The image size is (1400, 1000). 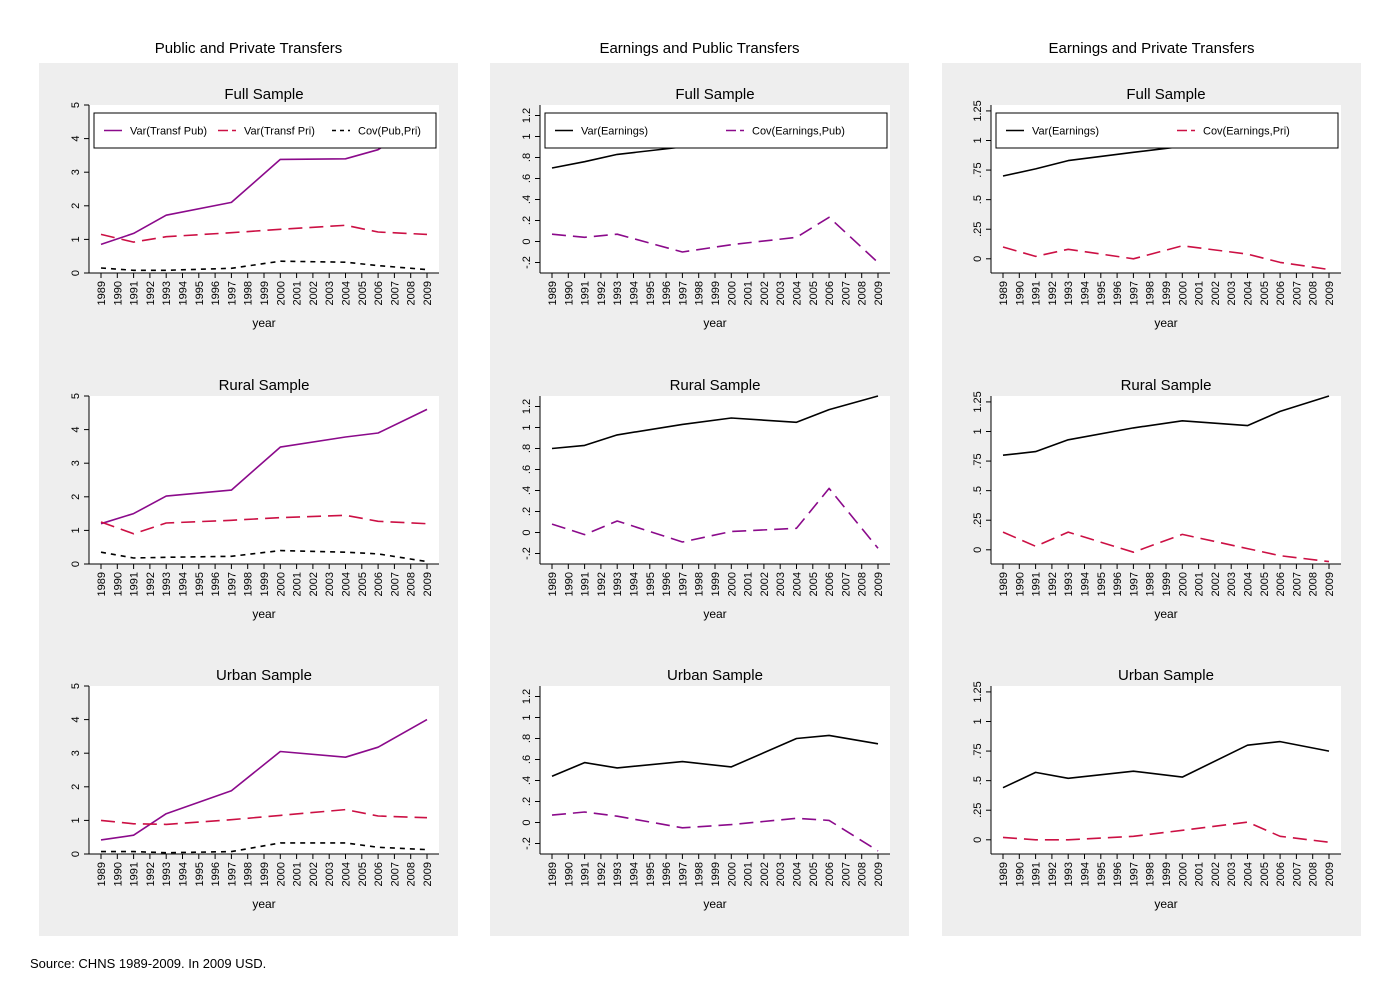 I want to click on y-tick-label: 1.2, so click(x=527, y=406).